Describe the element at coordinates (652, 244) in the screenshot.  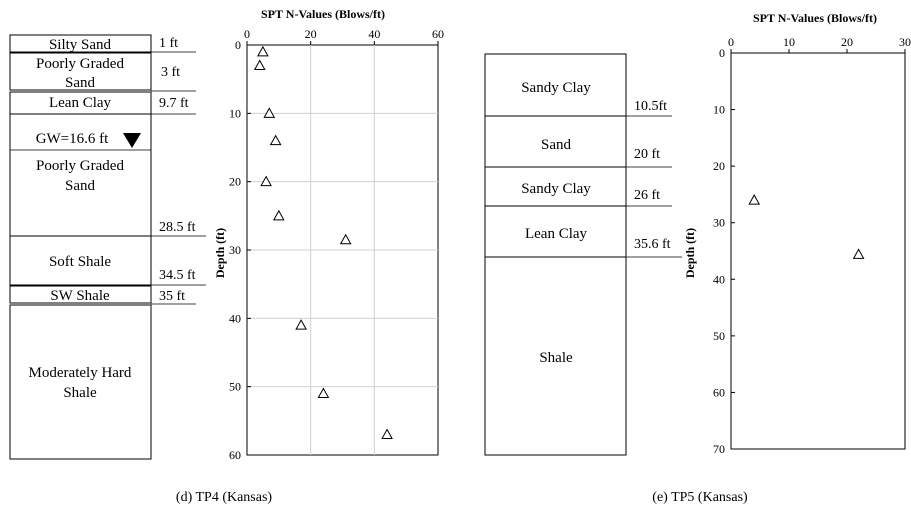
I see `depth-label-35-6ft: 35.6 ft` at that location.